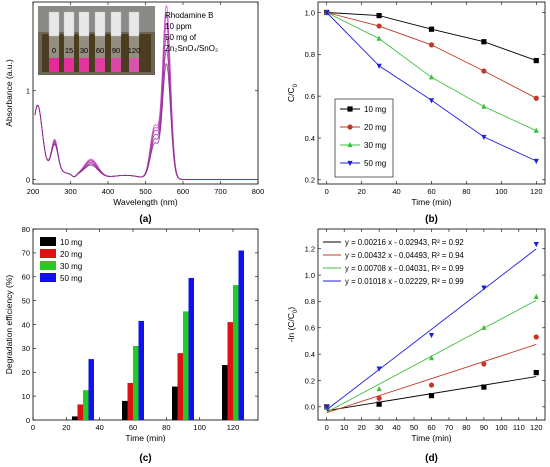  I want to click on y-tick-label: 1.2, so click(310, 249).